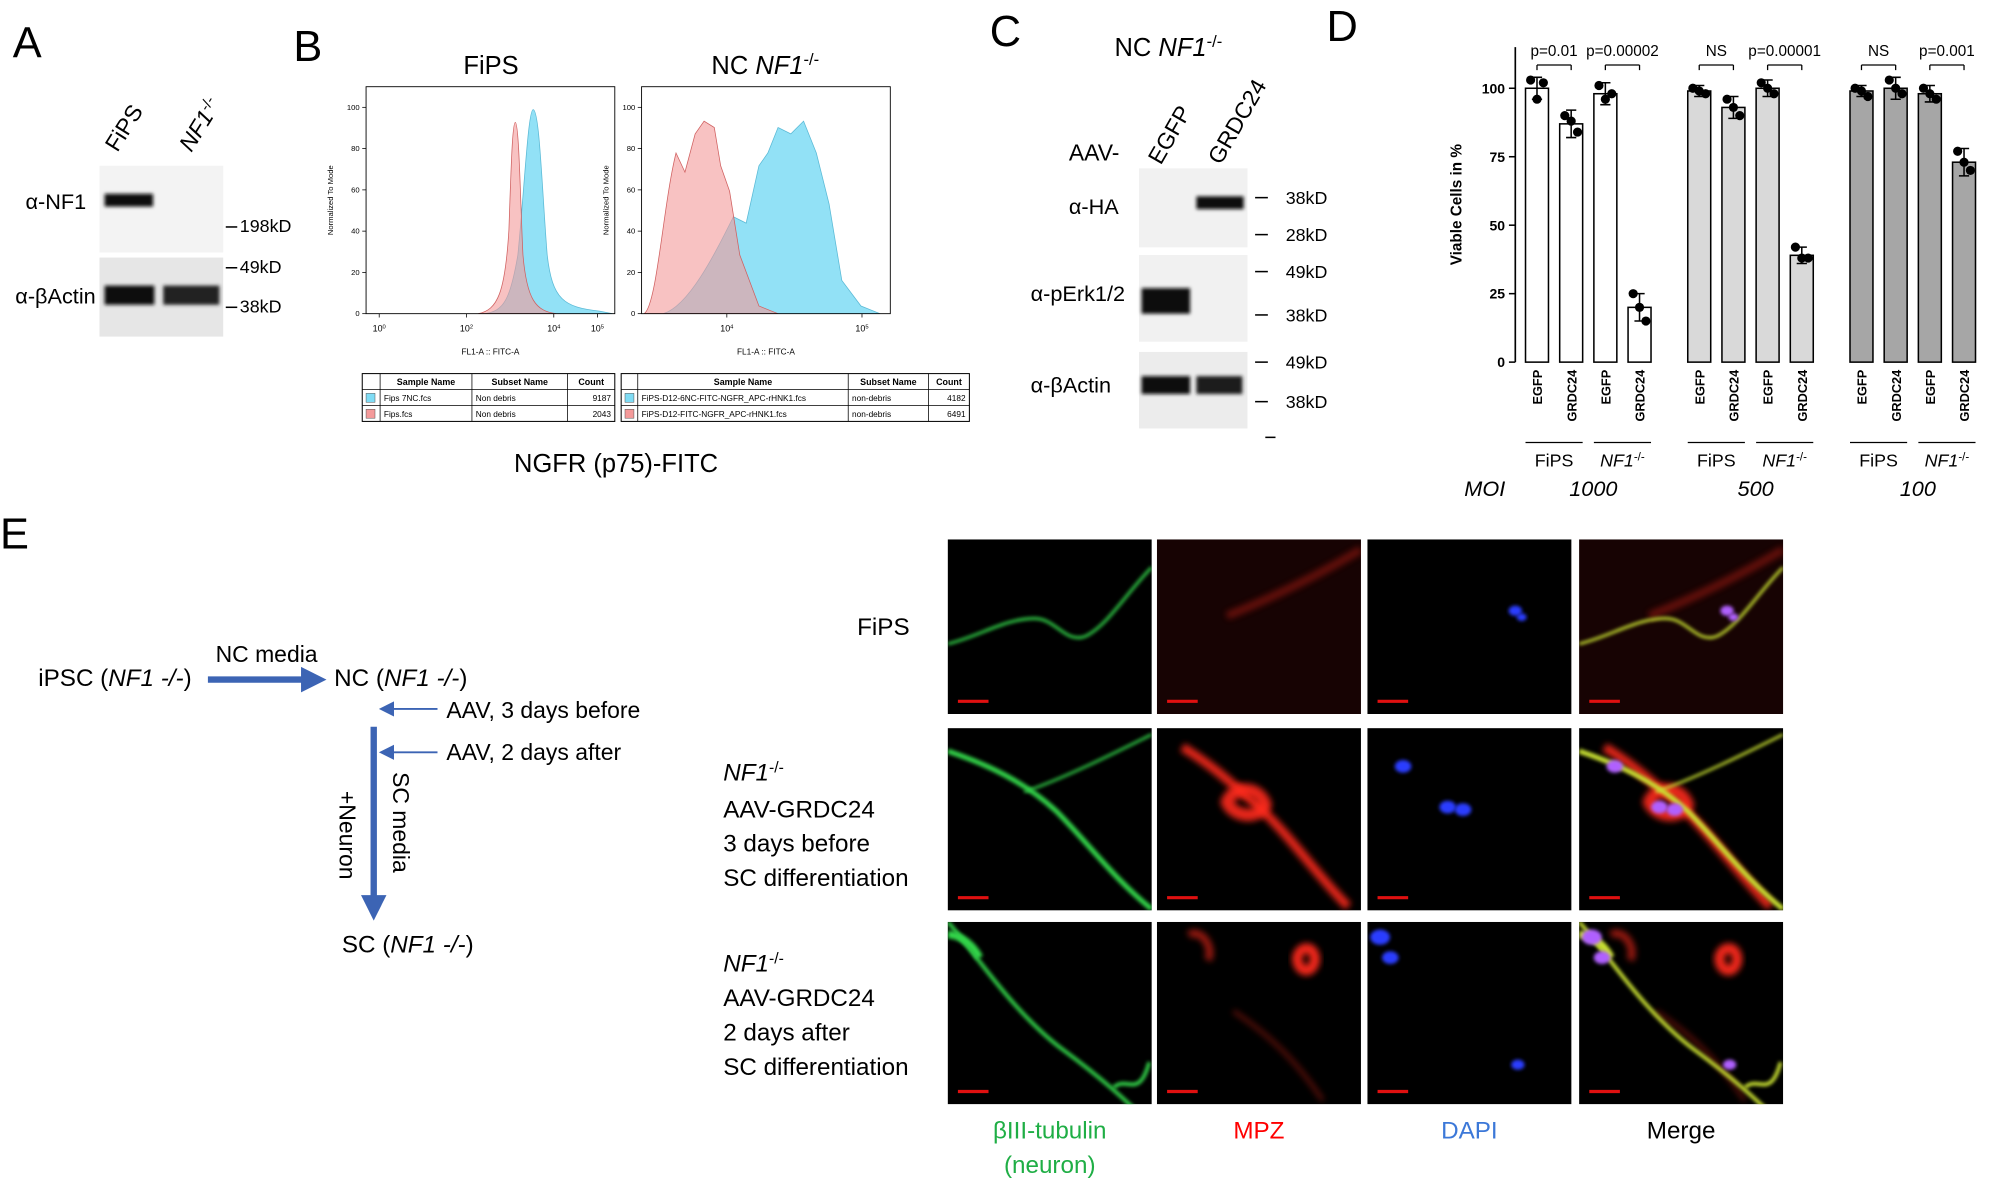  I want to click on y-axis-label: Viable Cells in %, so click(1457, 205).